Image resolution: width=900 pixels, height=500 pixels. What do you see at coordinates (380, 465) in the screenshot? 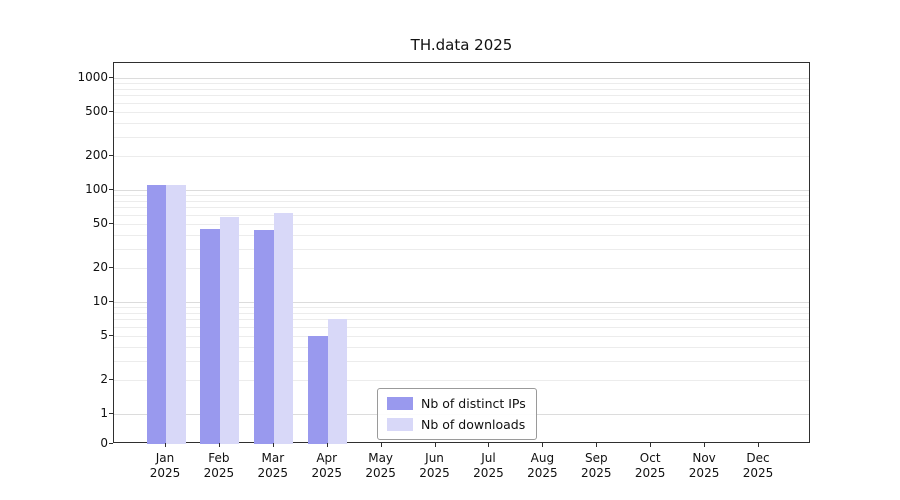
I see `x-tick-label: May 2025` at bounding box center [380, 465].